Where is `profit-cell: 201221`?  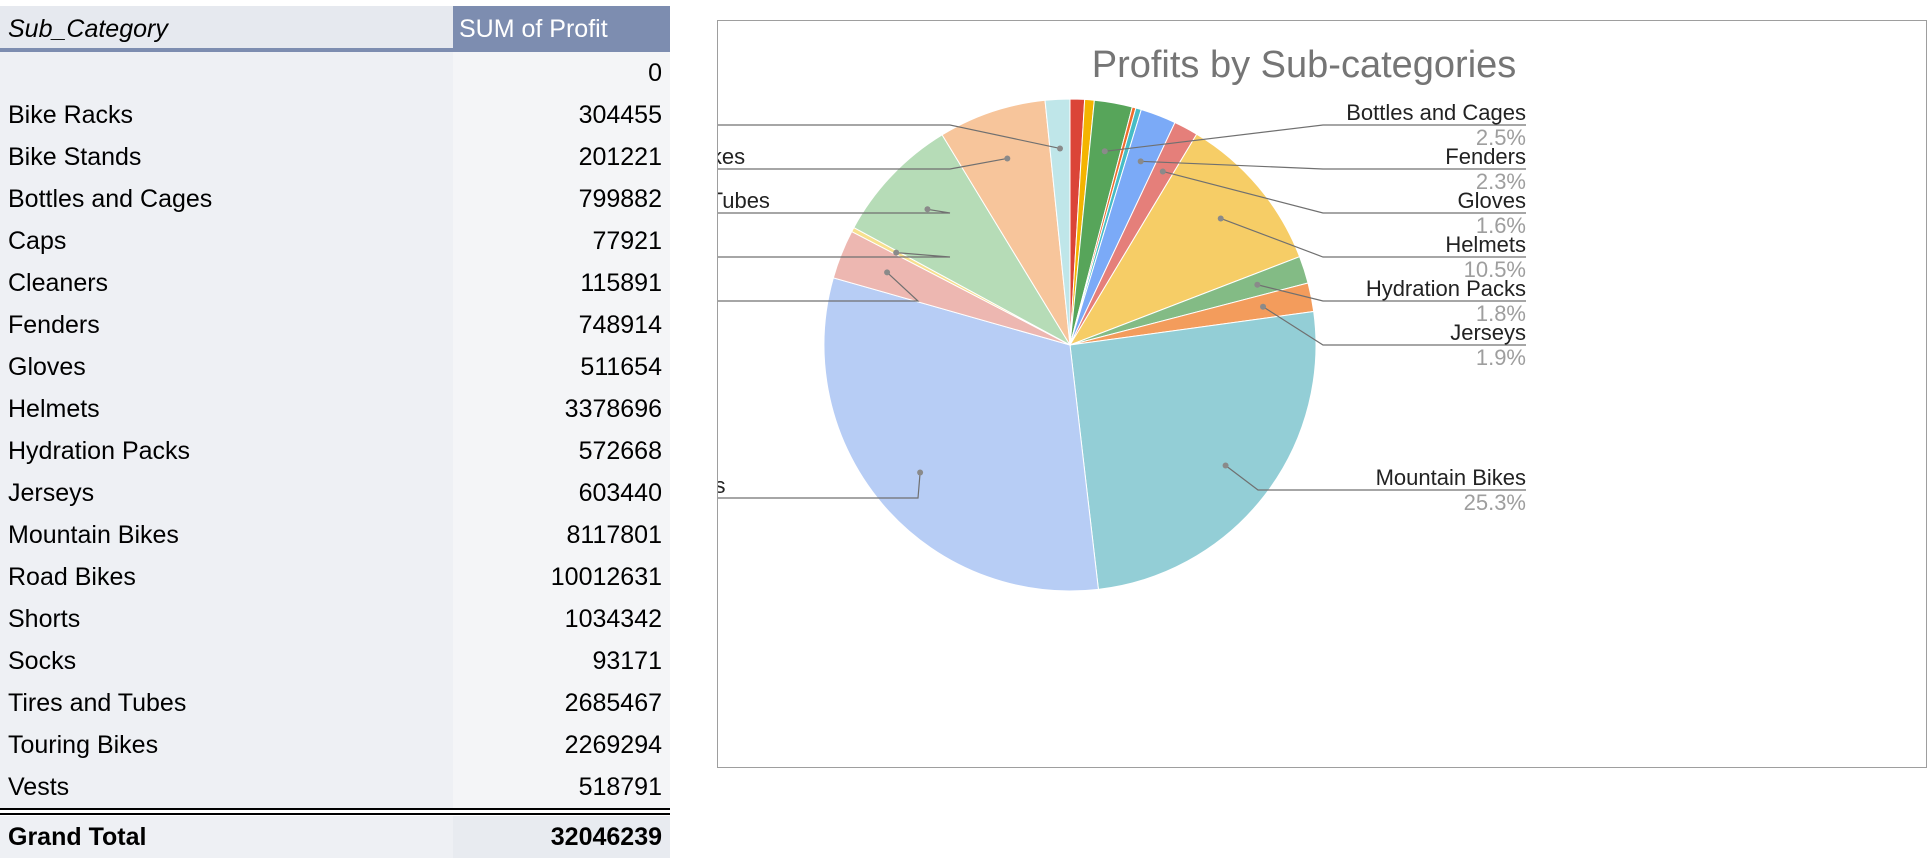 profit-cell: 201221 is located at coordinates (561, 157).